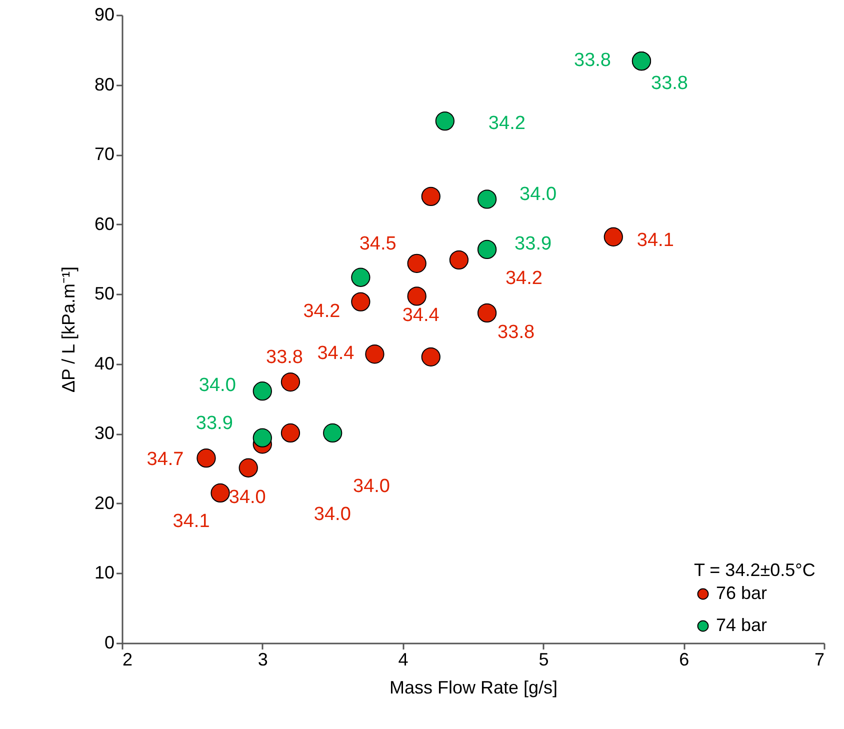  What do you see at coordinates (104, 84) in the screenshot?
I see `y-tick-label: 80` at bounding box center [104, 84].